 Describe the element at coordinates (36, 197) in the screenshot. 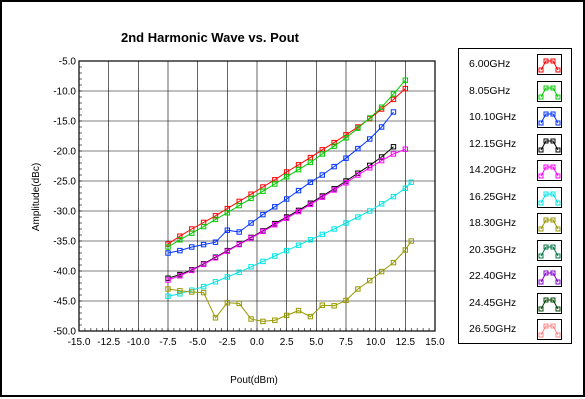

I see `y-axis-label: Amplitude(dBc)` at that location.